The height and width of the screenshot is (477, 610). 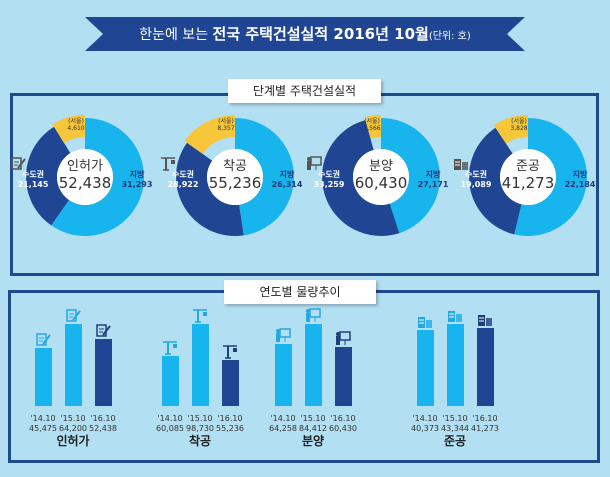 What do you see at coordinates (528, 164) in the screenshot?
I see `stage-name: 준공` at bounding box center [528, 164].